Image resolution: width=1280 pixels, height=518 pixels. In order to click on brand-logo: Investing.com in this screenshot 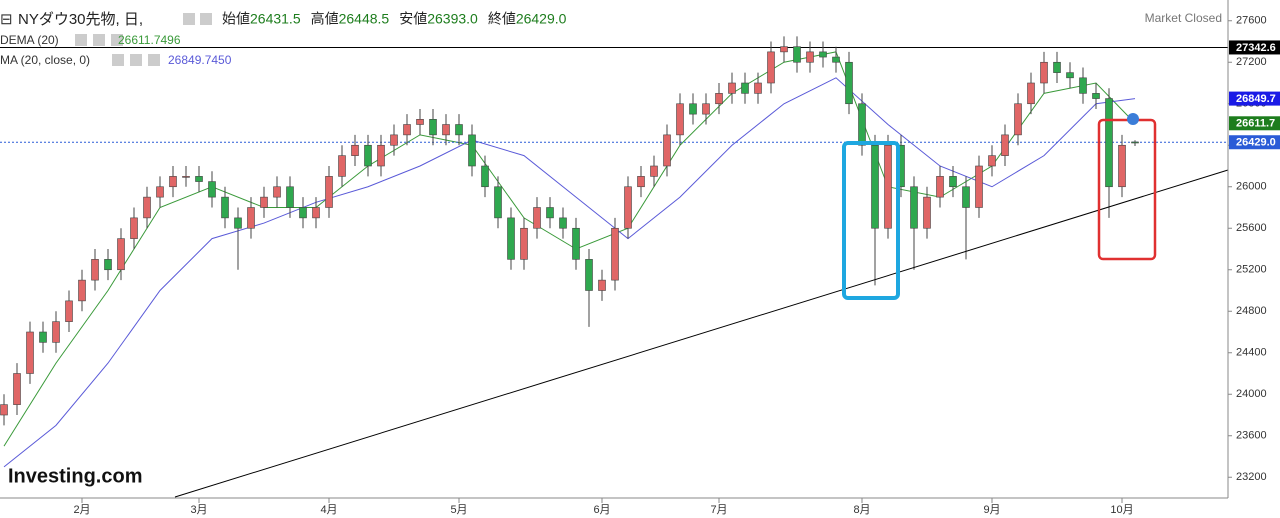, I will do `click(75, 476)`.